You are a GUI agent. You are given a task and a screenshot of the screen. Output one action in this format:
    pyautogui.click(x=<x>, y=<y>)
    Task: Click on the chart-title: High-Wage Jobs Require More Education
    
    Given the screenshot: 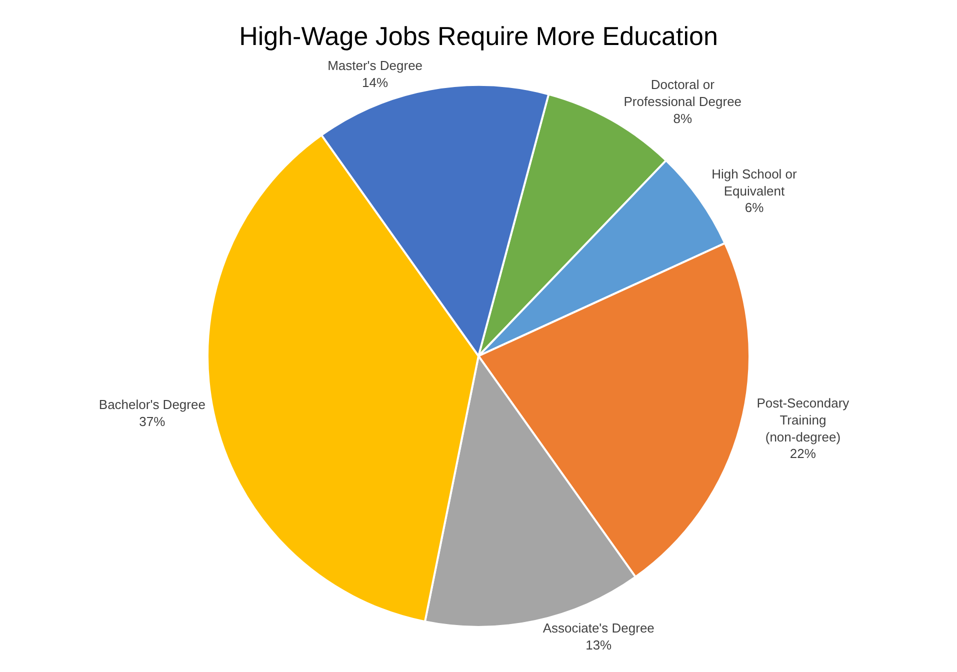 What is the action you would take?
    pyautogui.click(x=478, y=36)
    